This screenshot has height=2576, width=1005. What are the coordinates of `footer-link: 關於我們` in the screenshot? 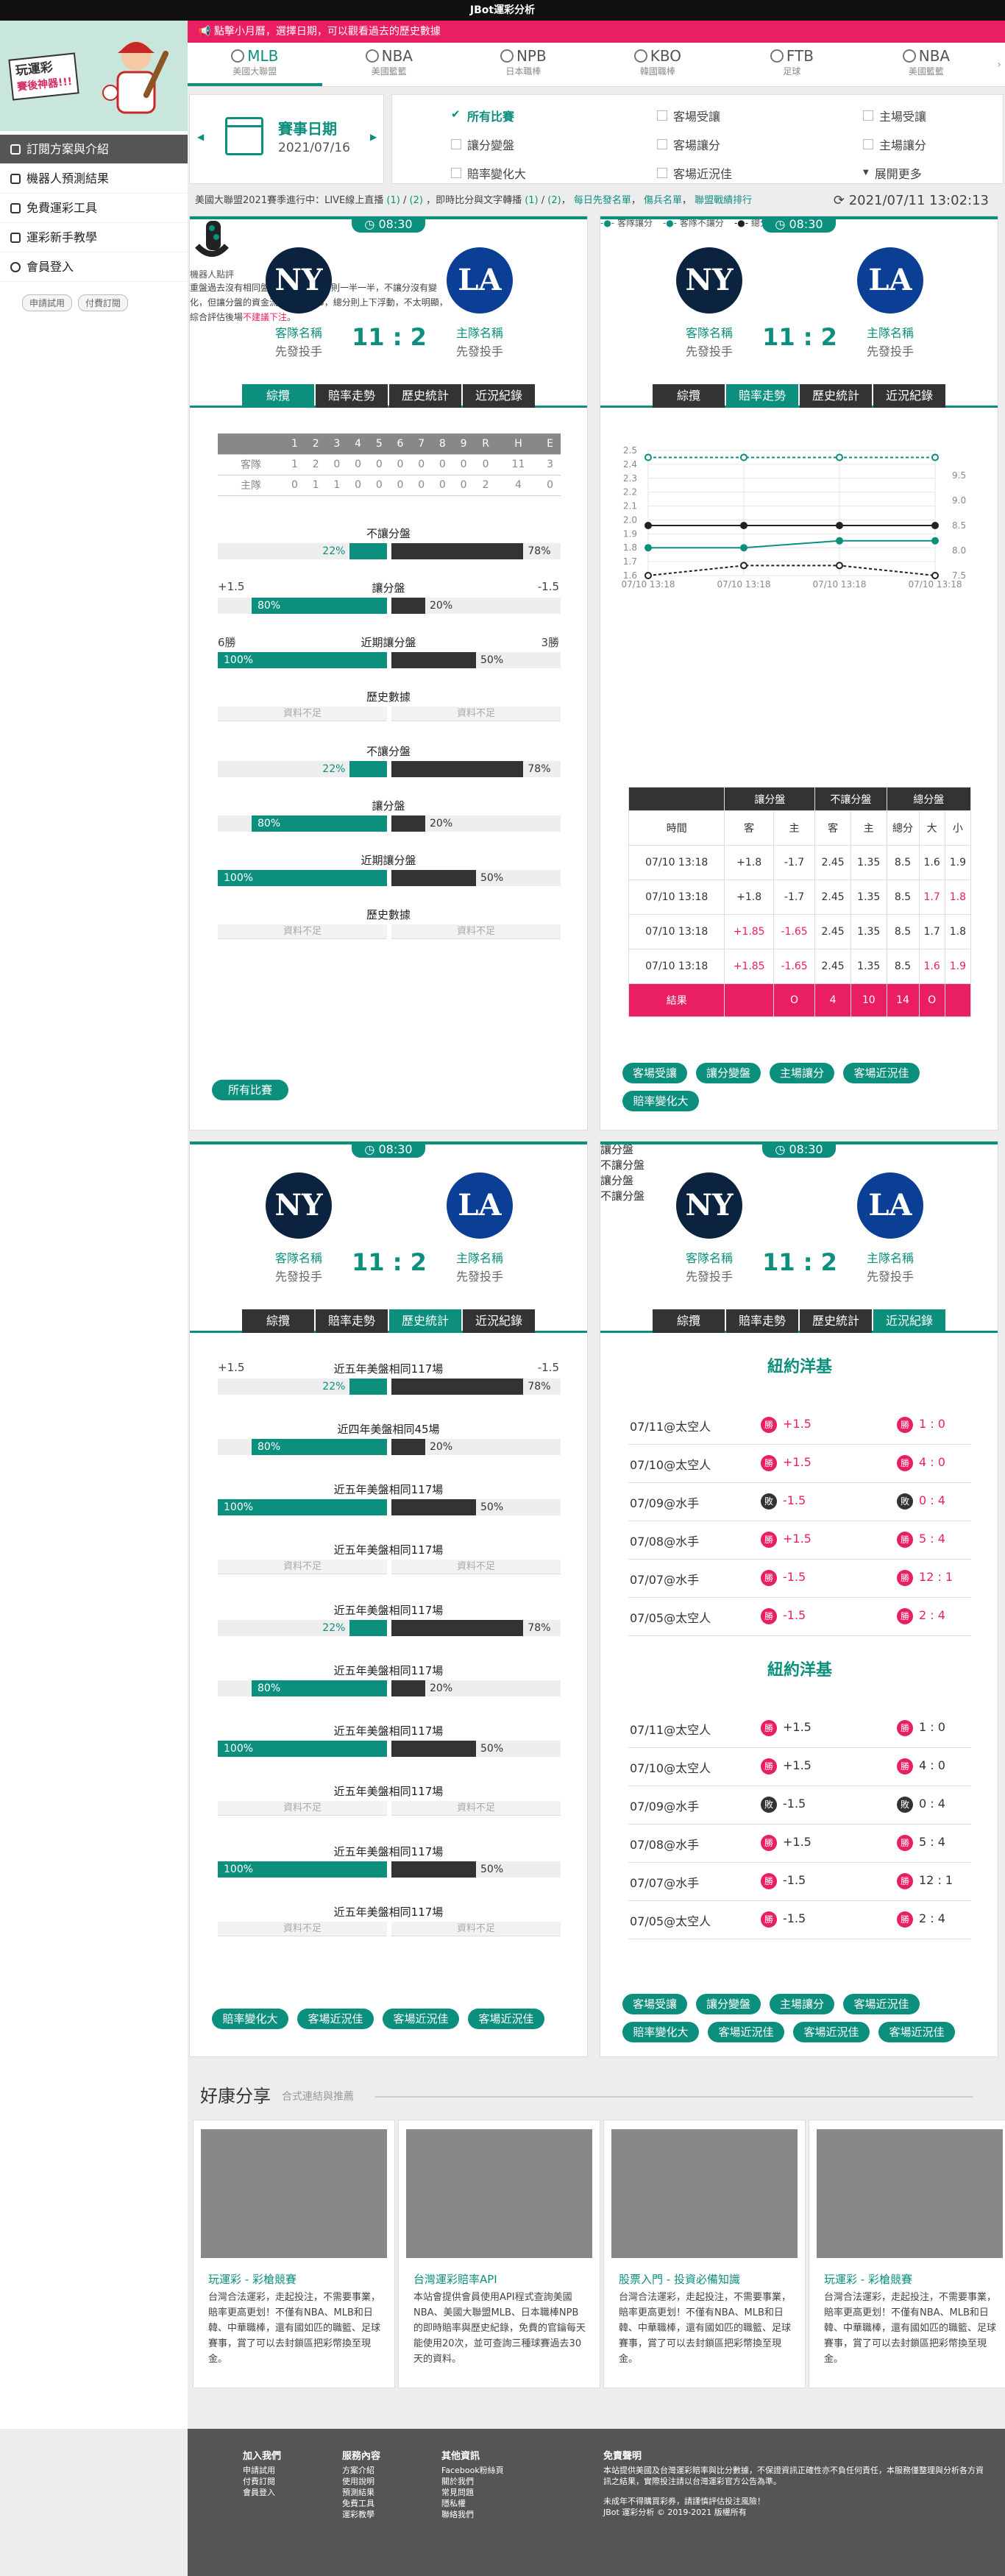 It's located at (457, 2481).